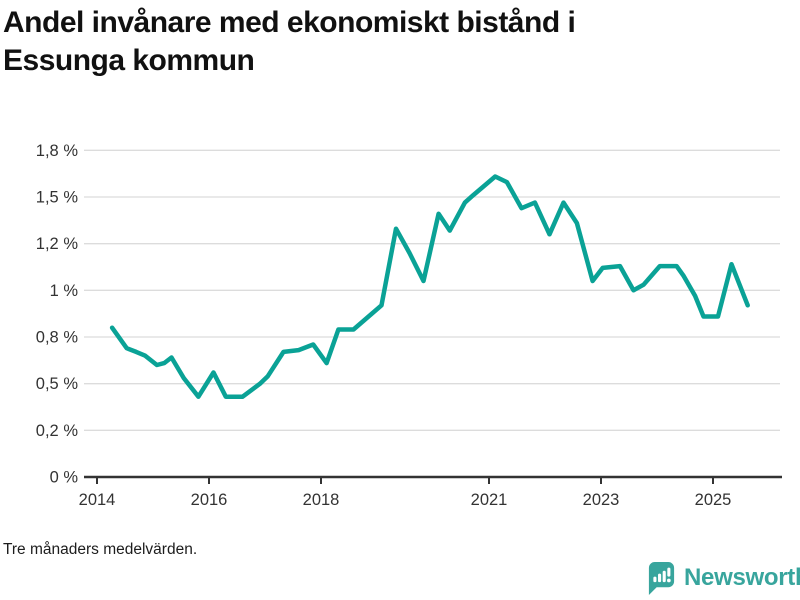 This screenshot has height=600, width=800. Describe the element at coordinates (289, 22) in the screenshot. I see `title-line-1: Andel invånare med ekonomiskt bistånd i` at that location.